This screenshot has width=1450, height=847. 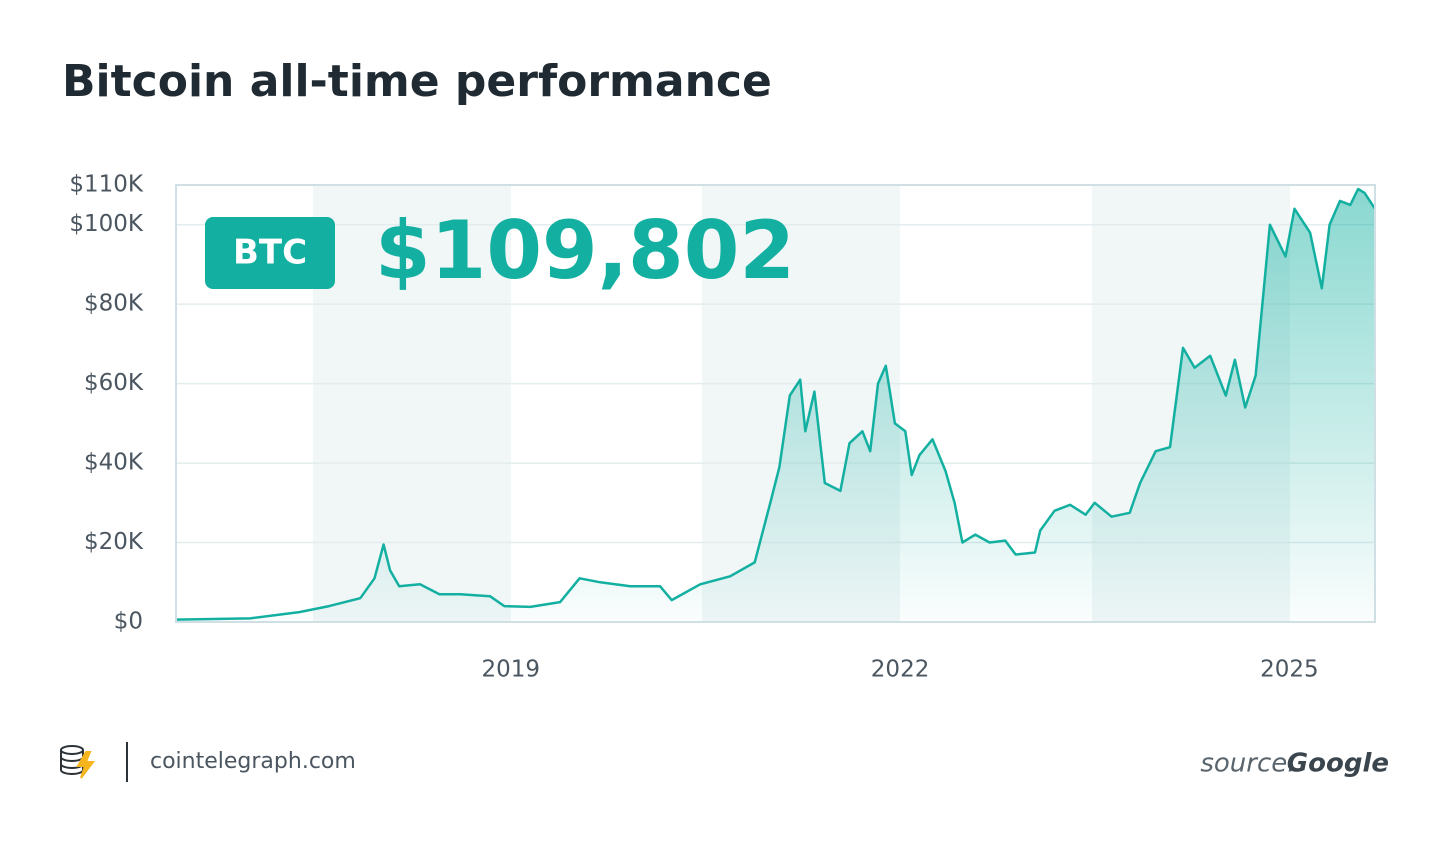 What do you see at coordinates (114, 383) in the screenshot?
I see `y-tick-label: $60K` at bounding box center [114, 383].